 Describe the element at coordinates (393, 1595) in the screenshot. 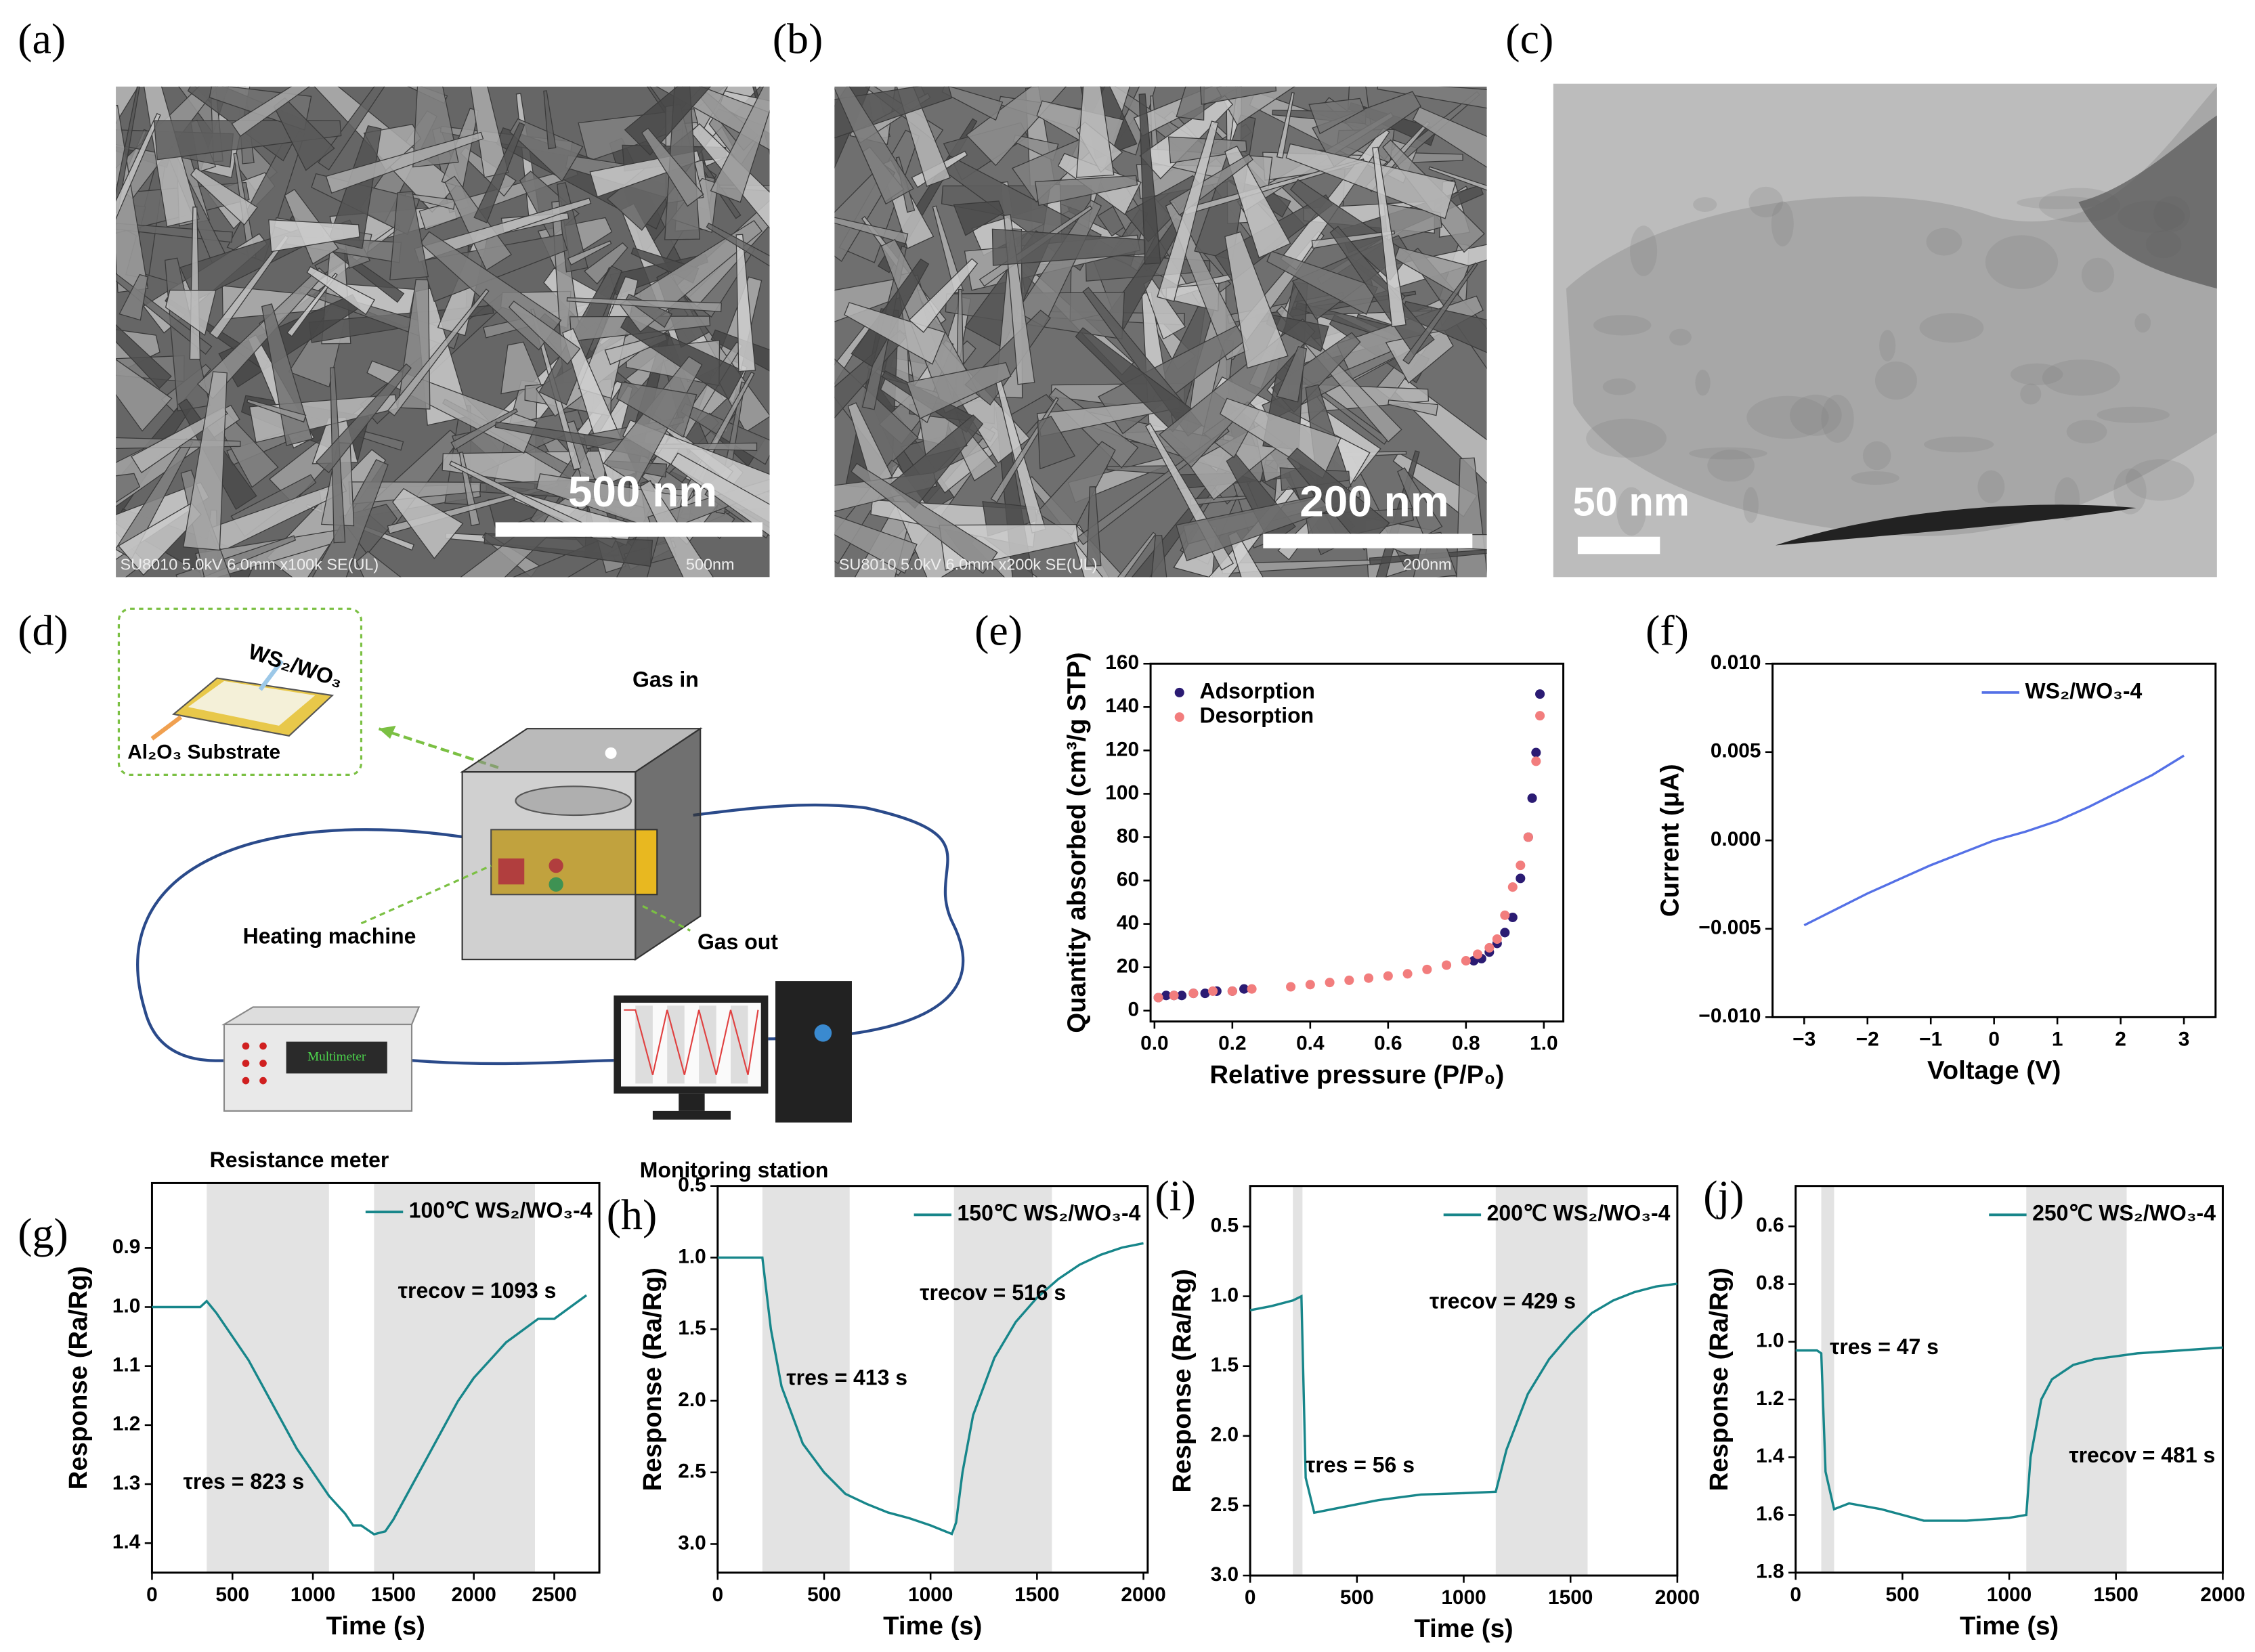

I see `x-tick-label: 1500` at that location.